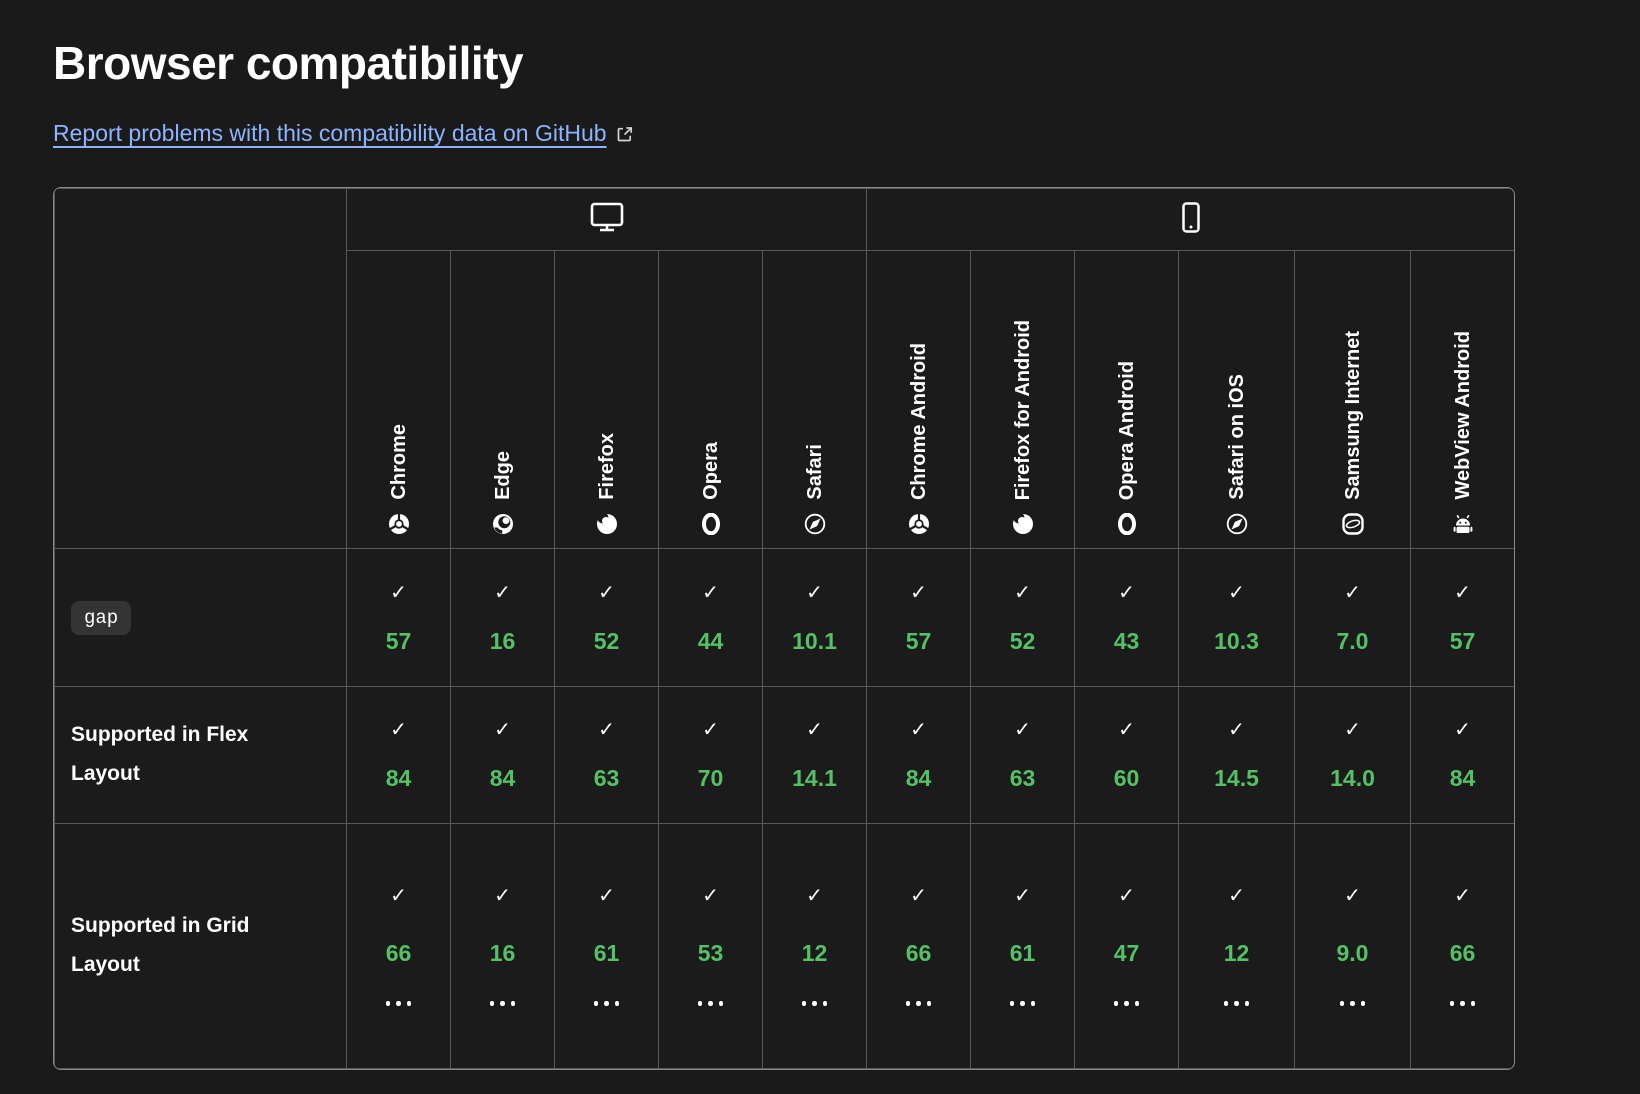 The image size is (1640, 1094). Describe the element at coordinates (502, 953) in the screenshot. I see `version-label: 16` at that location.